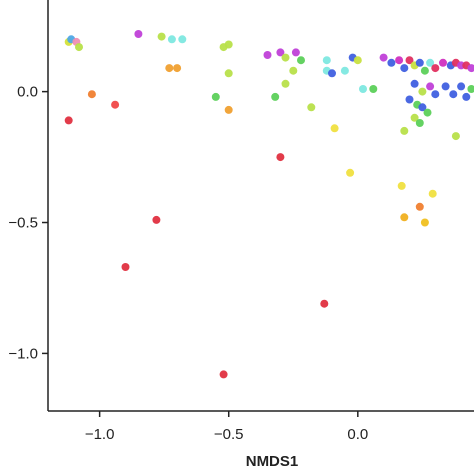 The height and width of the screenshot is (474, 474). What do you see at coordinates (229, 434) in the screenshot?
I see `x-tick-label: −0.5` at bounding box center [229, 434].